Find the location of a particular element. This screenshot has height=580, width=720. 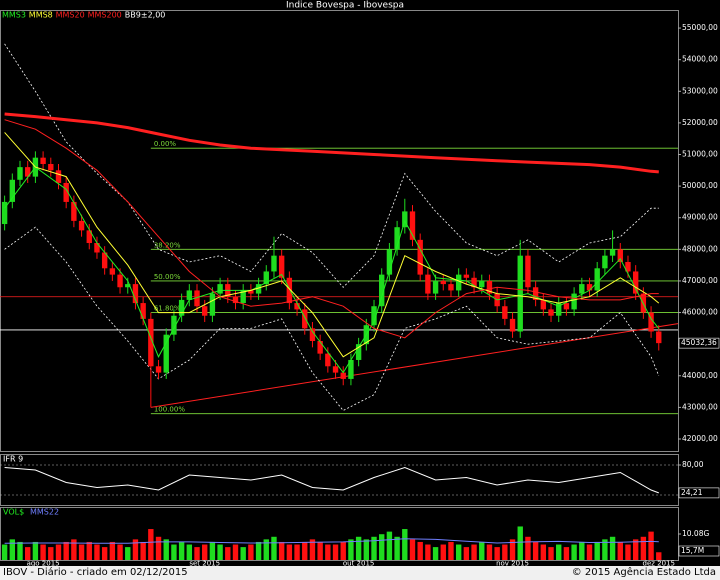

legend-entry: BB9±2,00 is located at coordinates (145, 15).